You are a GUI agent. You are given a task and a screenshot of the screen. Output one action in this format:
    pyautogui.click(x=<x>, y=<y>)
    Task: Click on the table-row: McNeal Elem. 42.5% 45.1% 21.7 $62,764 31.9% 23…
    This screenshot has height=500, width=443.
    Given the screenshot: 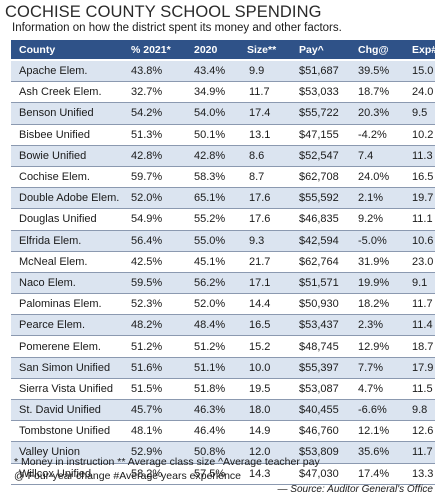 What is the action you would take?
    pyautogui.click(x=223, y=262)
    